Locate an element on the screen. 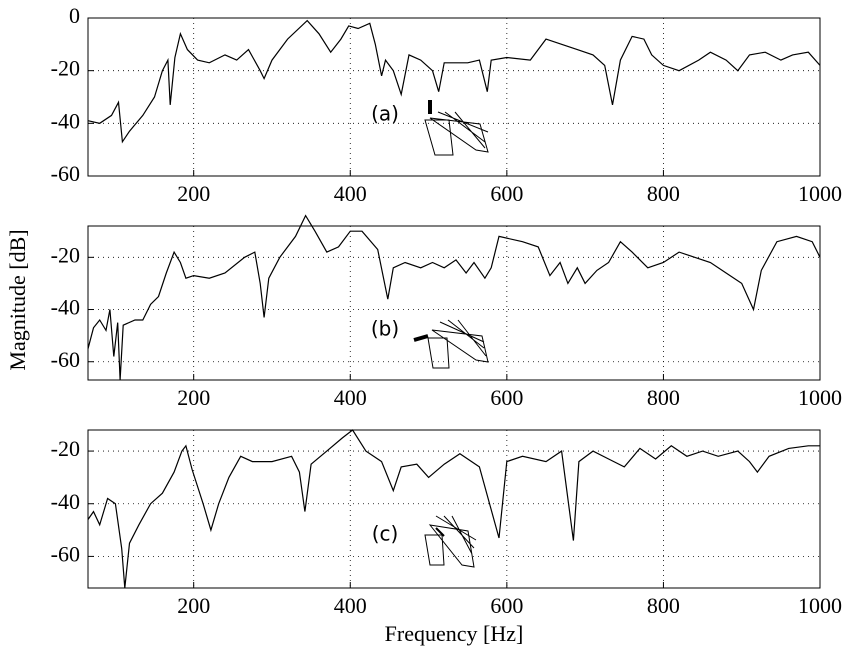 Image resolution: width=852 pixels, height=650 pixels. inset-a is located at coordinates (456, 128).